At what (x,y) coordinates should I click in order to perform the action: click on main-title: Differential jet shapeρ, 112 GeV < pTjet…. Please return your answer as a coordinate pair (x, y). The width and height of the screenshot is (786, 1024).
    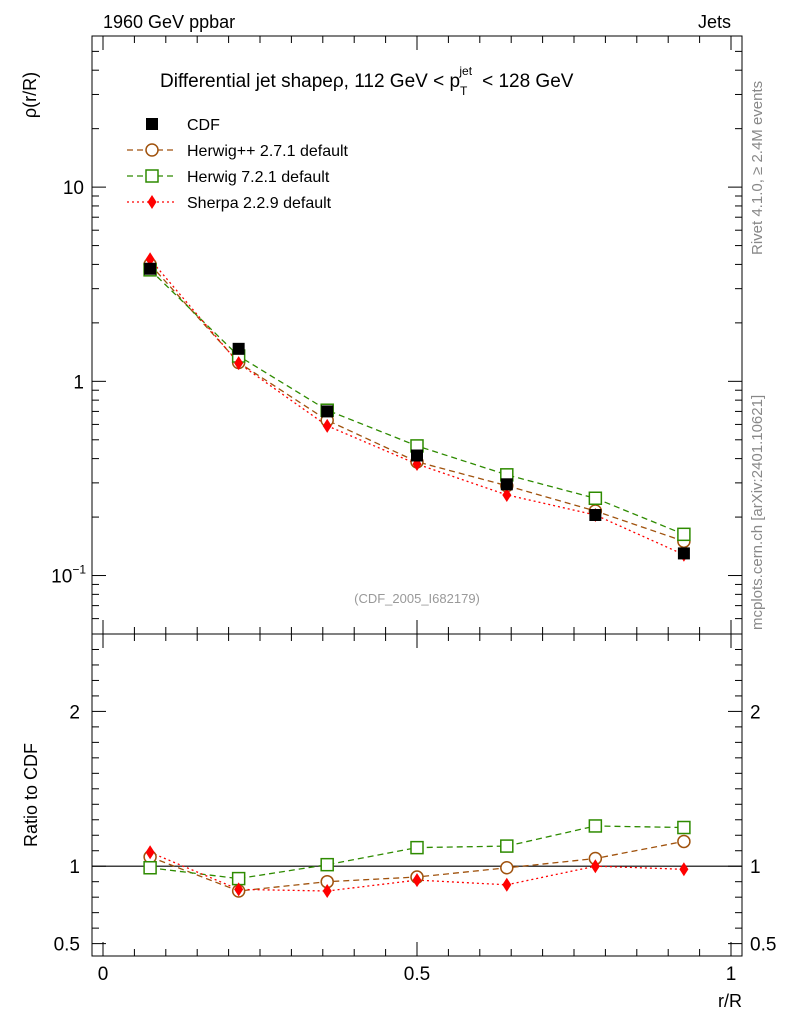
    Looking at the image, I should click on (367, 81).